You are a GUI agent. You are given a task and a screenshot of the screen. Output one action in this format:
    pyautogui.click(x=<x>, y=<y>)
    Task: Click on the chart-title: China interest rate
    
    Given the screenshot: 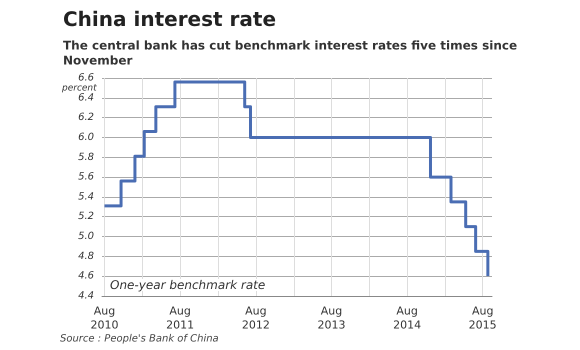 What is the action you would take?
    pyautogui.click(x=169, y=19)
    